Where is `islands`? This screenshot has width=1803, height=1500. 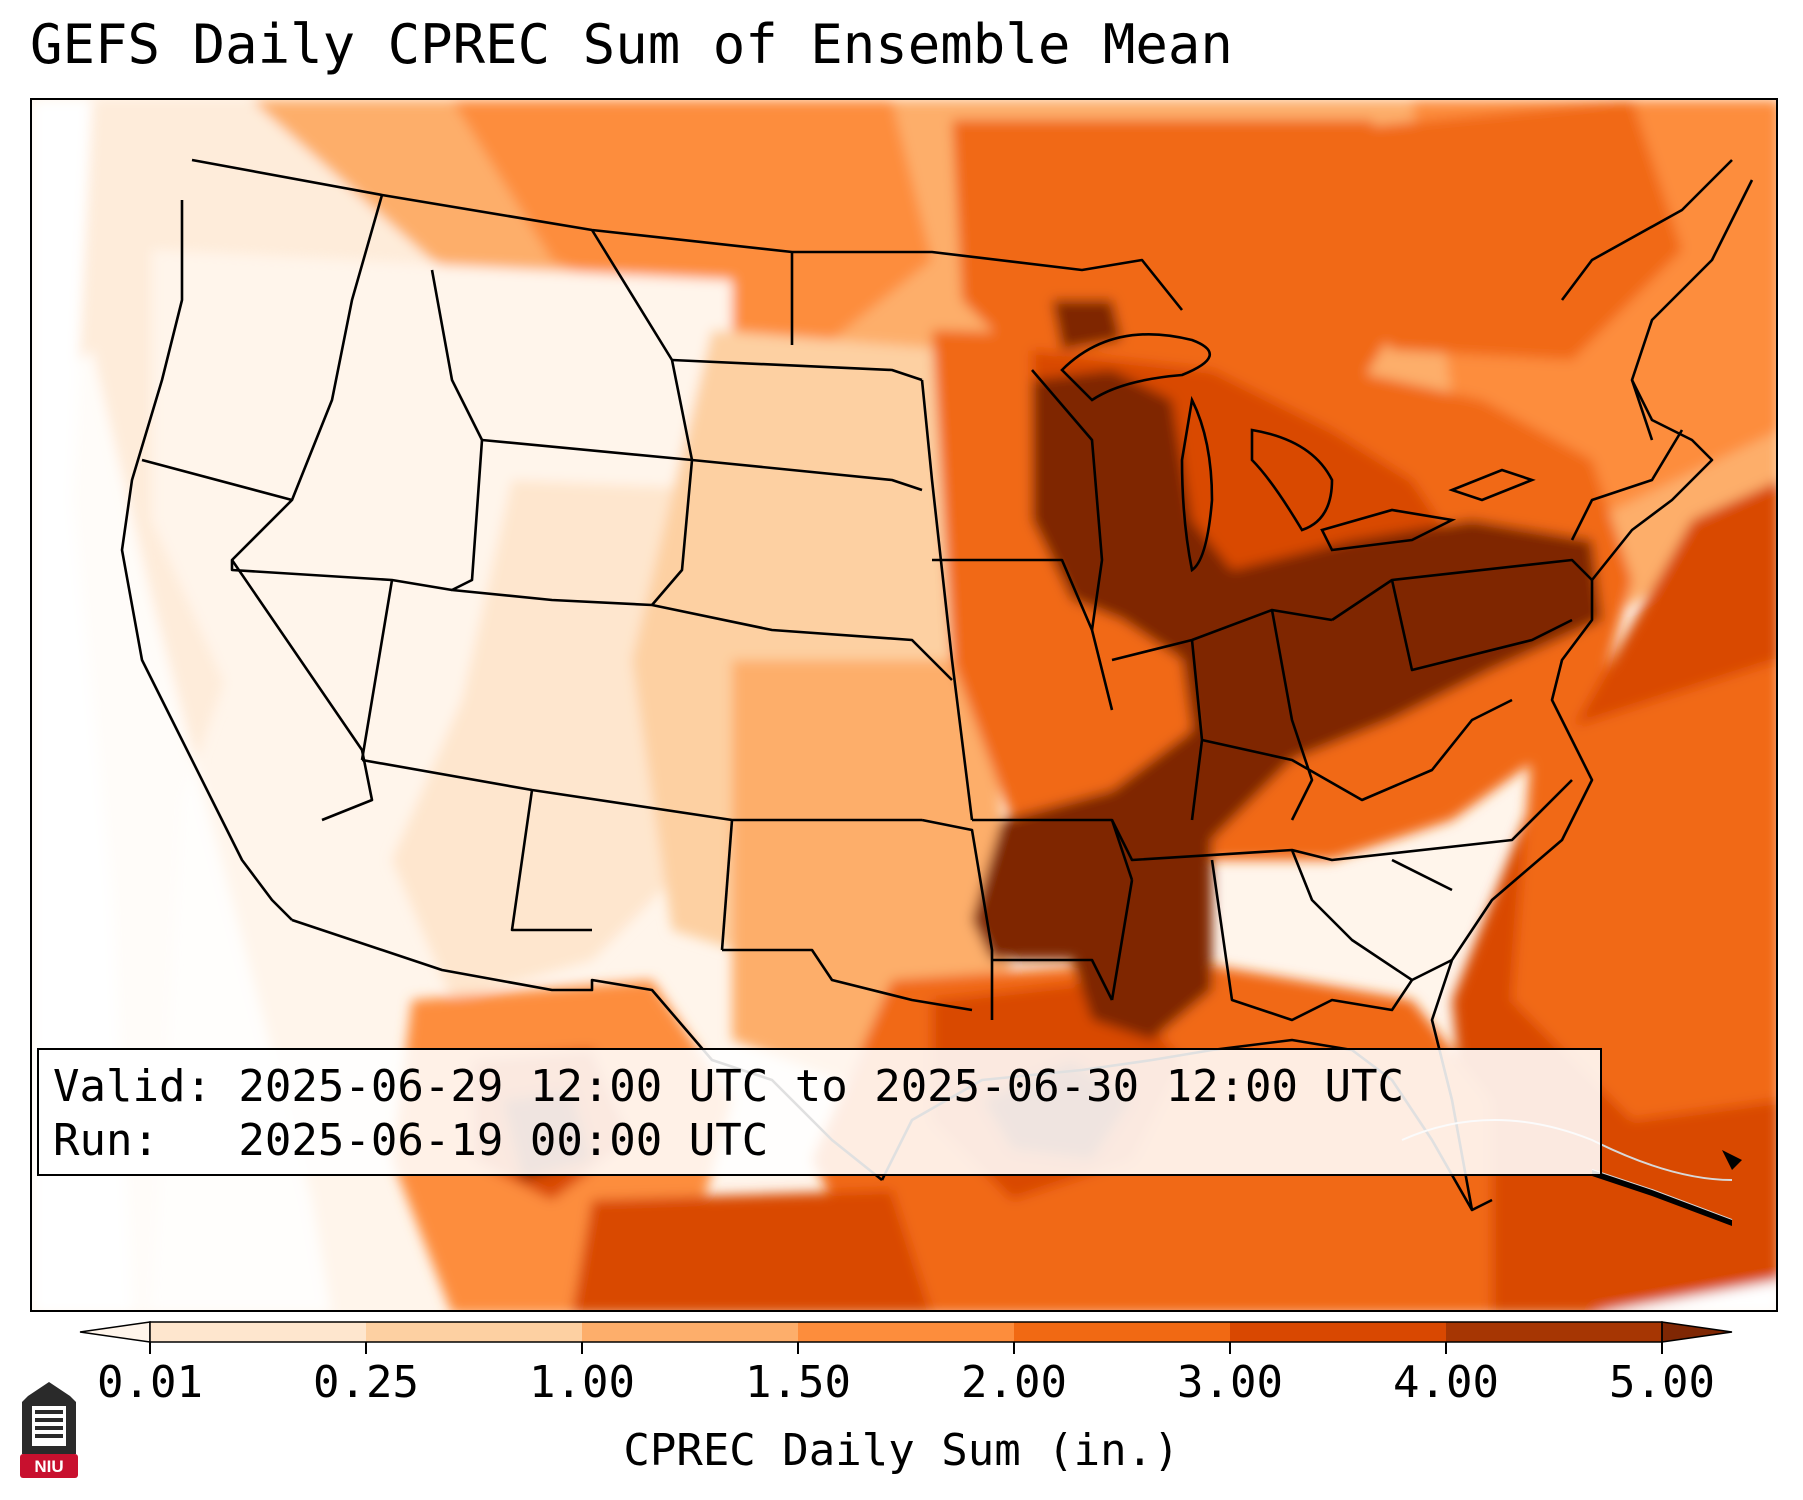 islands is located at coordinates (1667, 1188).